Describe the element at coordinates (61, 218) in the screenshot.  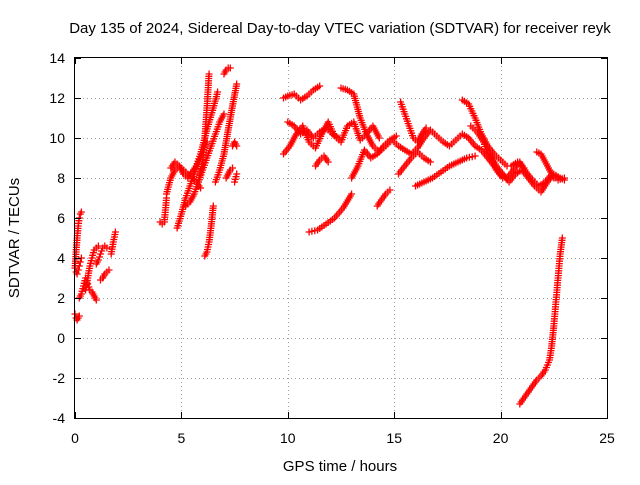
I see `y-tick-label: 6` at that location.